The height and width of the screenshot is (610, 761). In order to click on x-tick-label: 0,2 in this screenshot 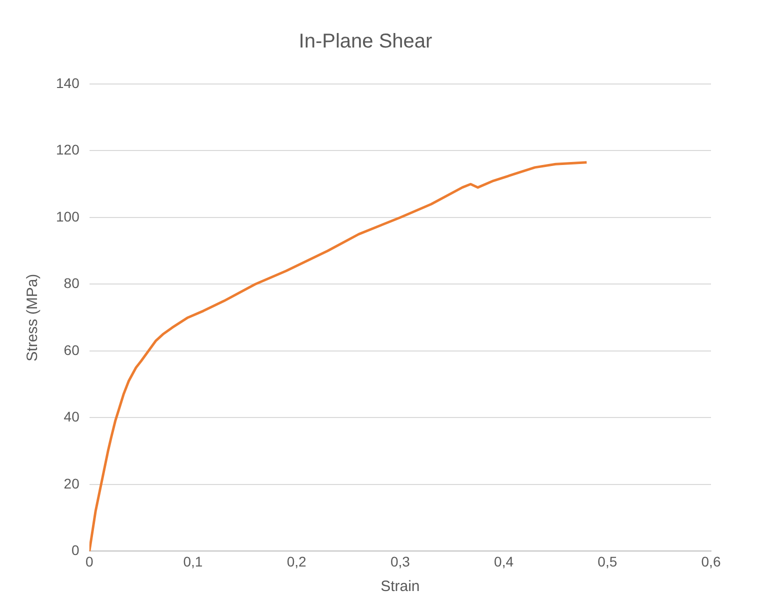, I will do `click(296, 561)`.